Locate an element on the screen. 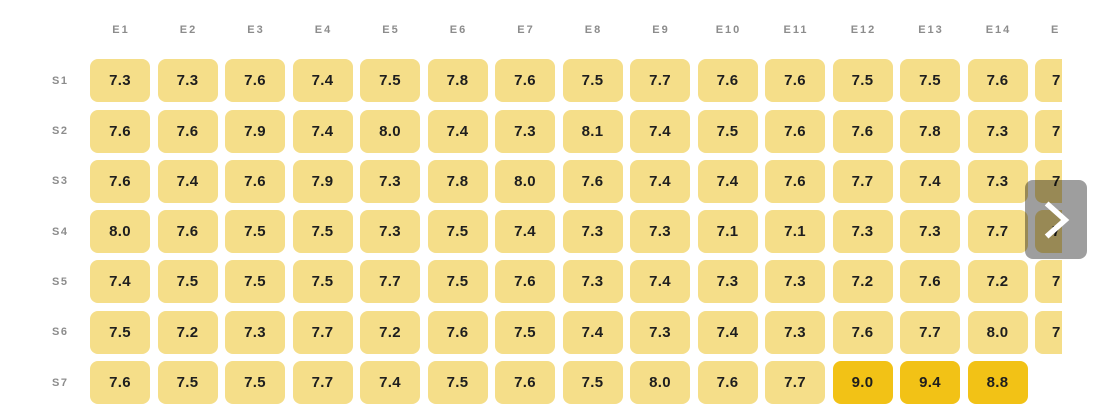 Image resolution: width=1106 pixels, height=420 pixels. heatmap-cell: 8.1 is located at coordinates (592, 131).